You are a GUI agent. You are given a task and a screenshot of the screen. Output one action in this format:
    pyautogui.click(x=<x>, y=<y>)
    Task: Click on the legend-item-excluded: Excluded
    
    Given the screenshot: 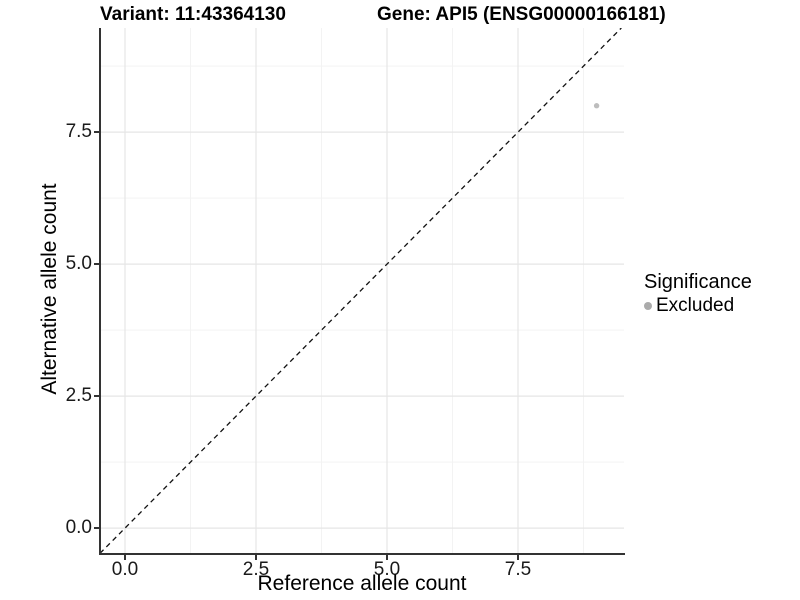 What is the action you would take?
    pyautogui.click(x=698, y=306)
    